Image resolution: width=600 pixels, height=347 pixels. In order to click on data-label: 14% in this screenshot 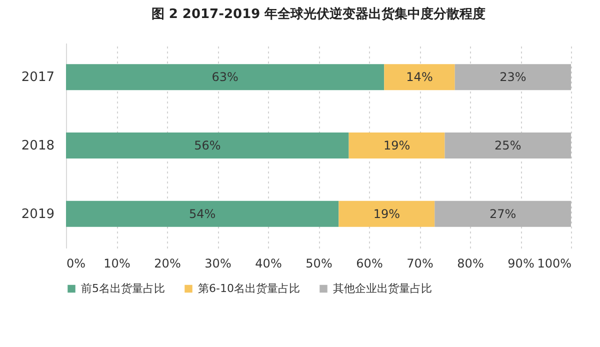, I will do `click(419, 77)`.